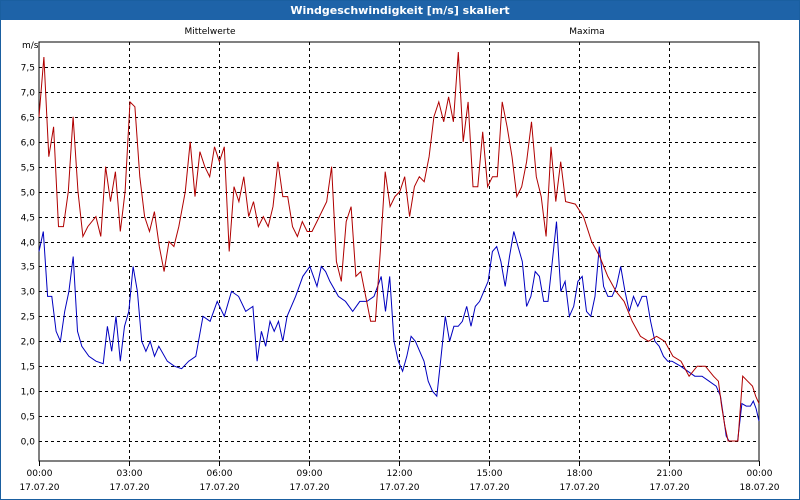  What do you see at coordinates (28, 244) in the screenshot?
I see `y-tick-label: 4,0` at bounding box center [28, 244].